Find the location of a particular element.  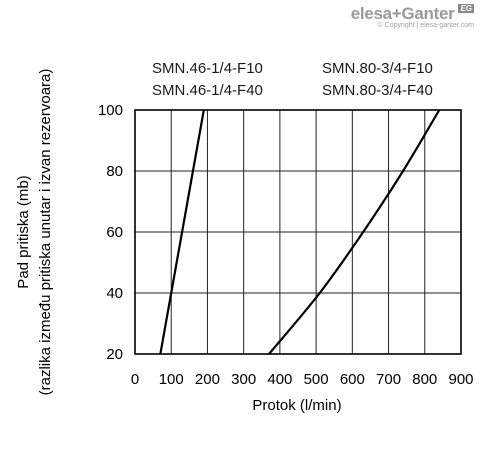

x-tick-label: 200 is located at coordinates (207, 379).